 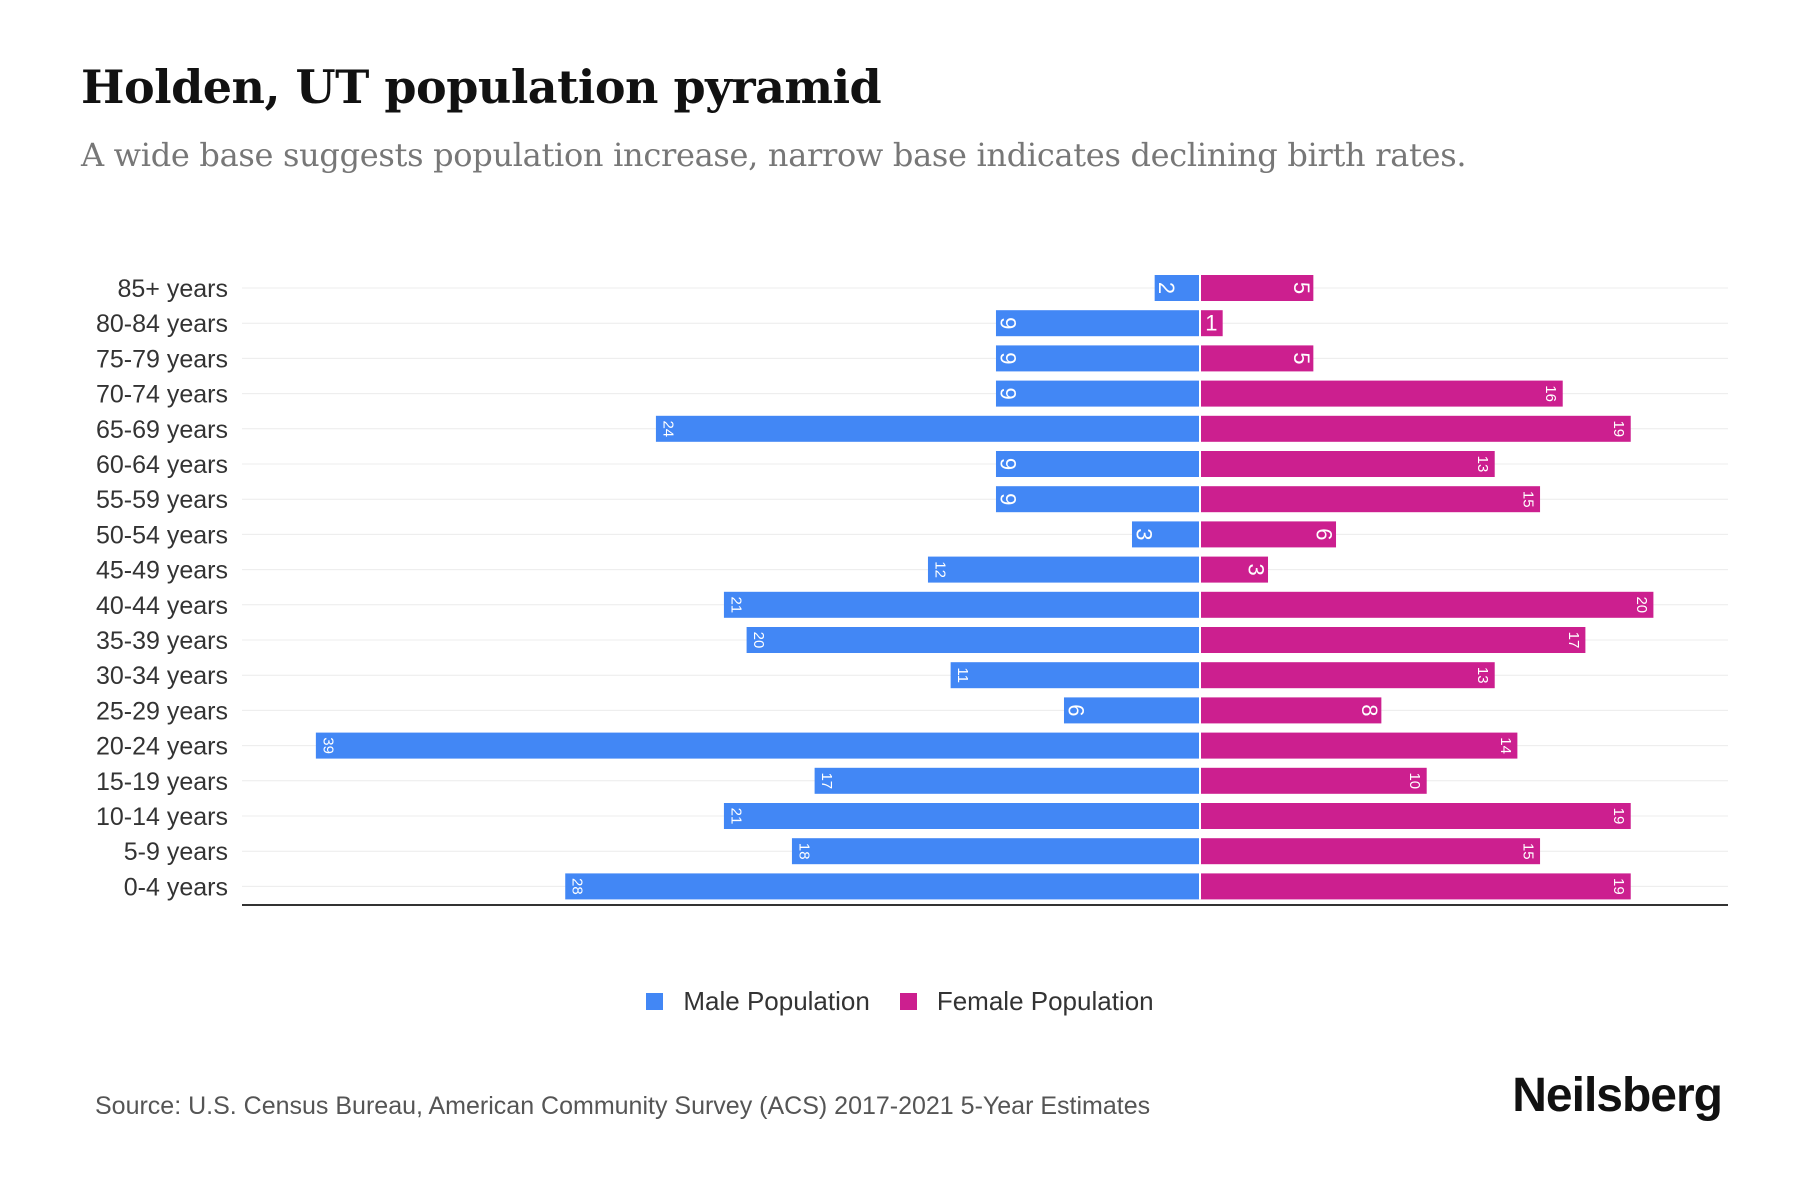 I want to click on female-value-label: 10, so click(x=1414, y=780).